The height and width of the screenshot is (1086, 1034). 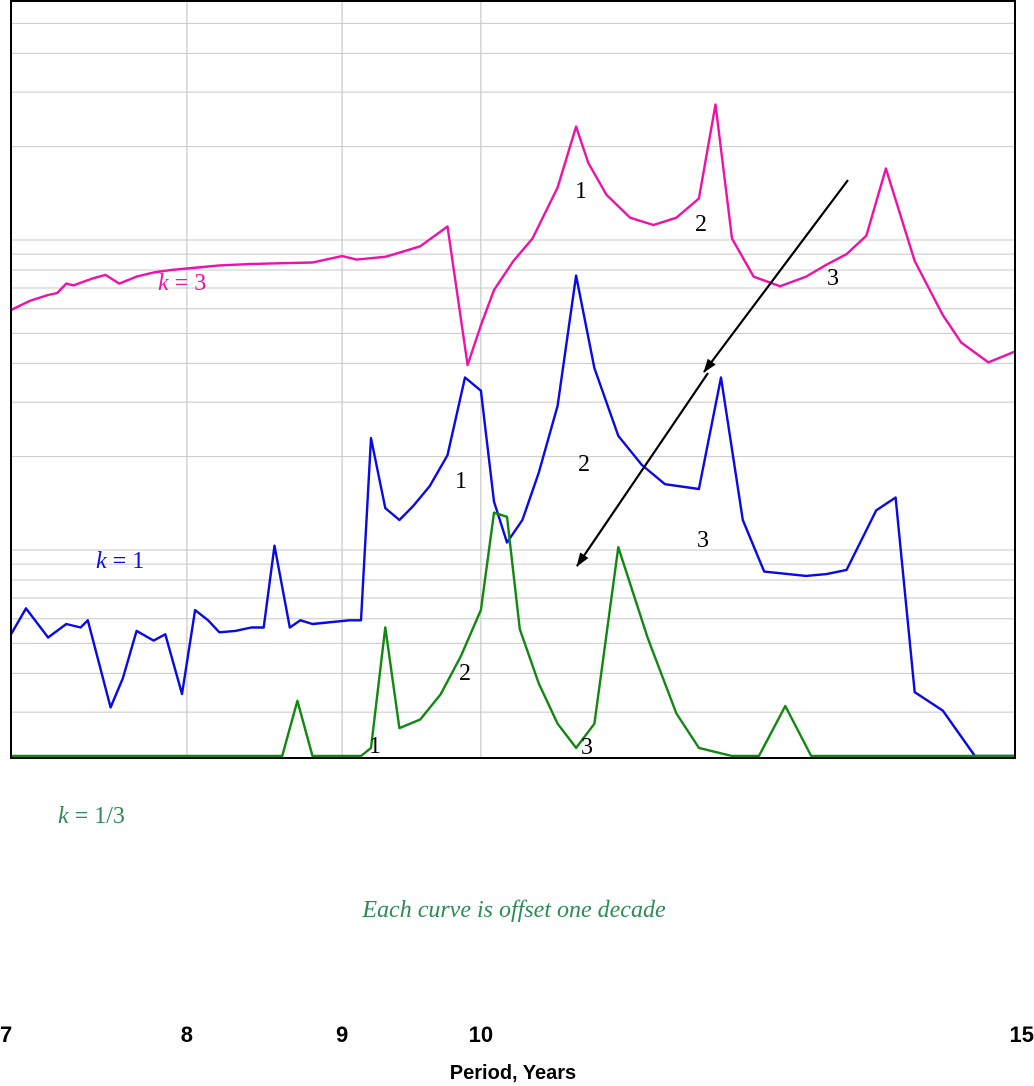 I want to click on x-tick-label: 8, so click(x=187, y=1034).